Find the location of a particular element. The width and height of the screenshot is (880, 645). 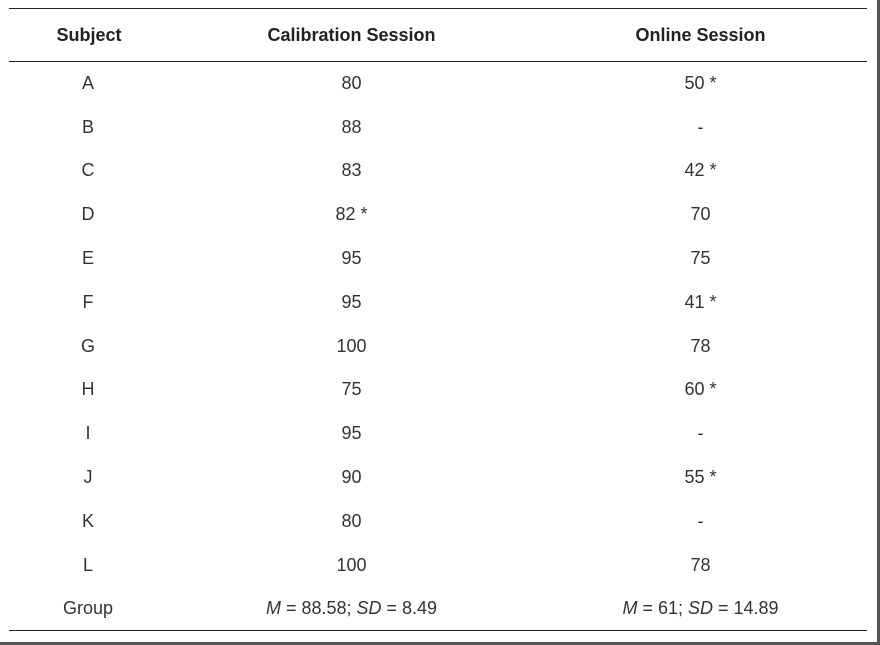

table-row: L 100 78 is located at coordinates (438, 565).